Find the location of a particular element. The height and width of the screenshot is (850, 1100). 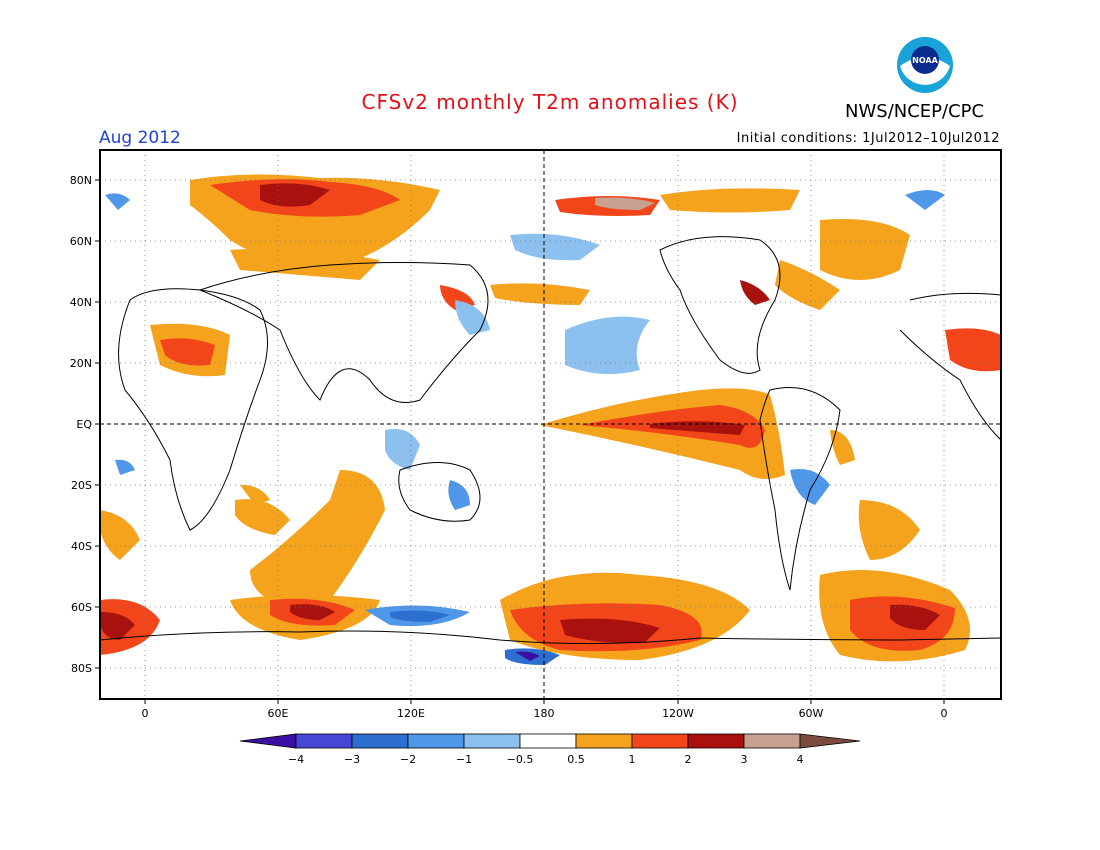

agency-label: NWS/NCEP/CPC is located at coordinates (915, 111).